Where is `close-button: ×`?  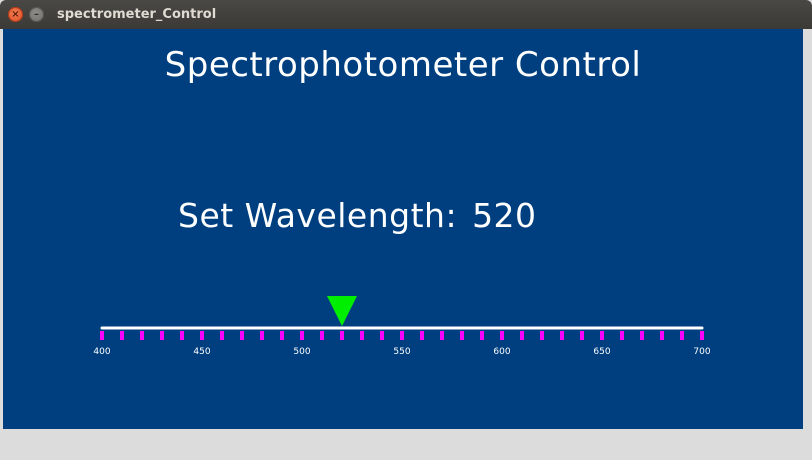
close-button: × is located at coordinates (15, 14).